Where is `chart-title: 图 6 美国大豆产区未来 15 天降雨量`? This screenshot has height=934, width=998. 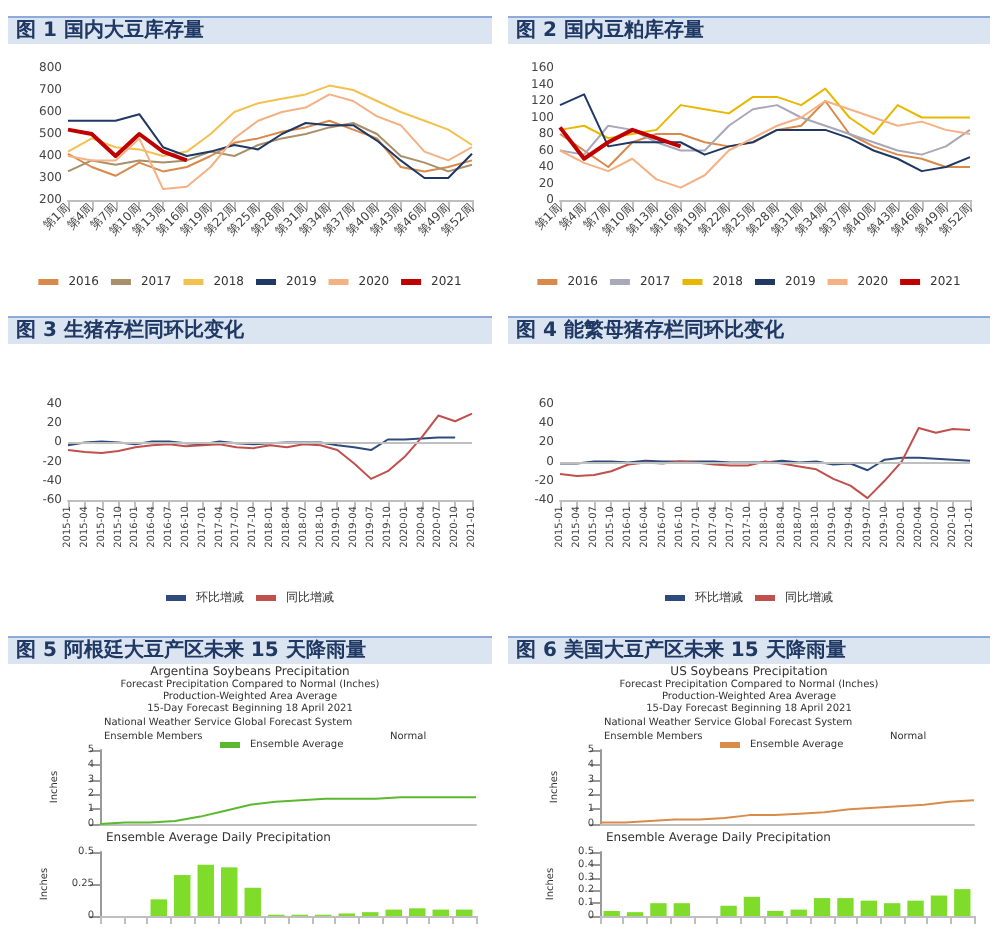
chart-title: 图 6 美国大豆产区未来 15 天降雨量 is located at coordinates (749, 650).